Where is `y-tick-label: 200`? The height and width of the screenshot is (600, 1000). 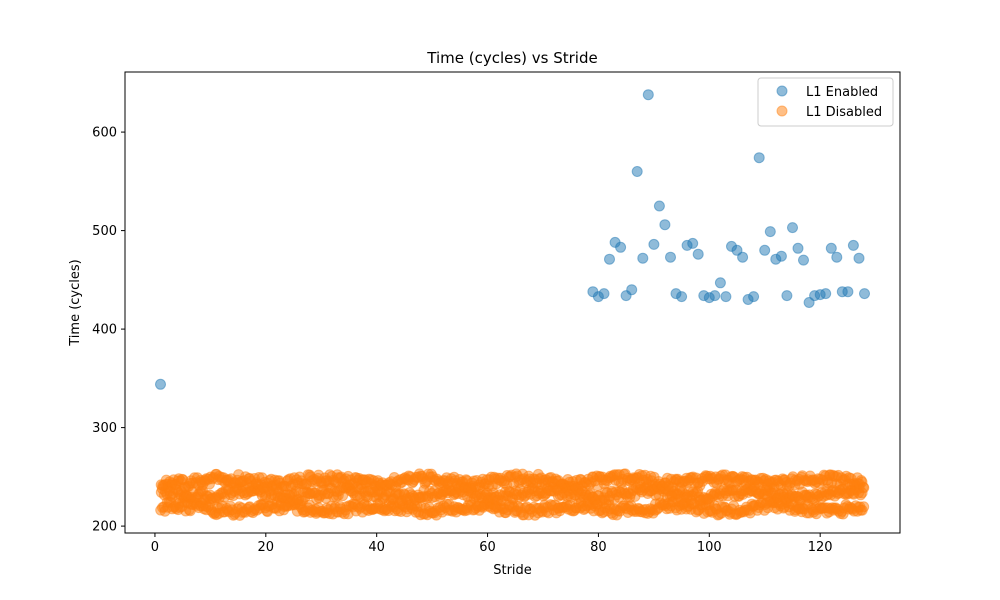 y-tick-label: 200 is located at coordinates (104, 527).